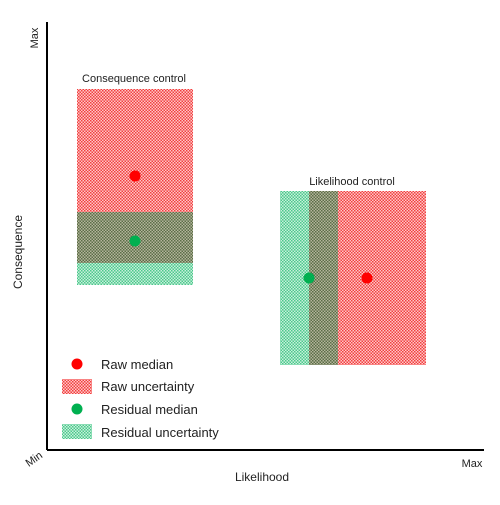  Describe the element at coordinates (135, 150) in the screenshot. I see `consequence-raw-uncertainty-box` at that location.